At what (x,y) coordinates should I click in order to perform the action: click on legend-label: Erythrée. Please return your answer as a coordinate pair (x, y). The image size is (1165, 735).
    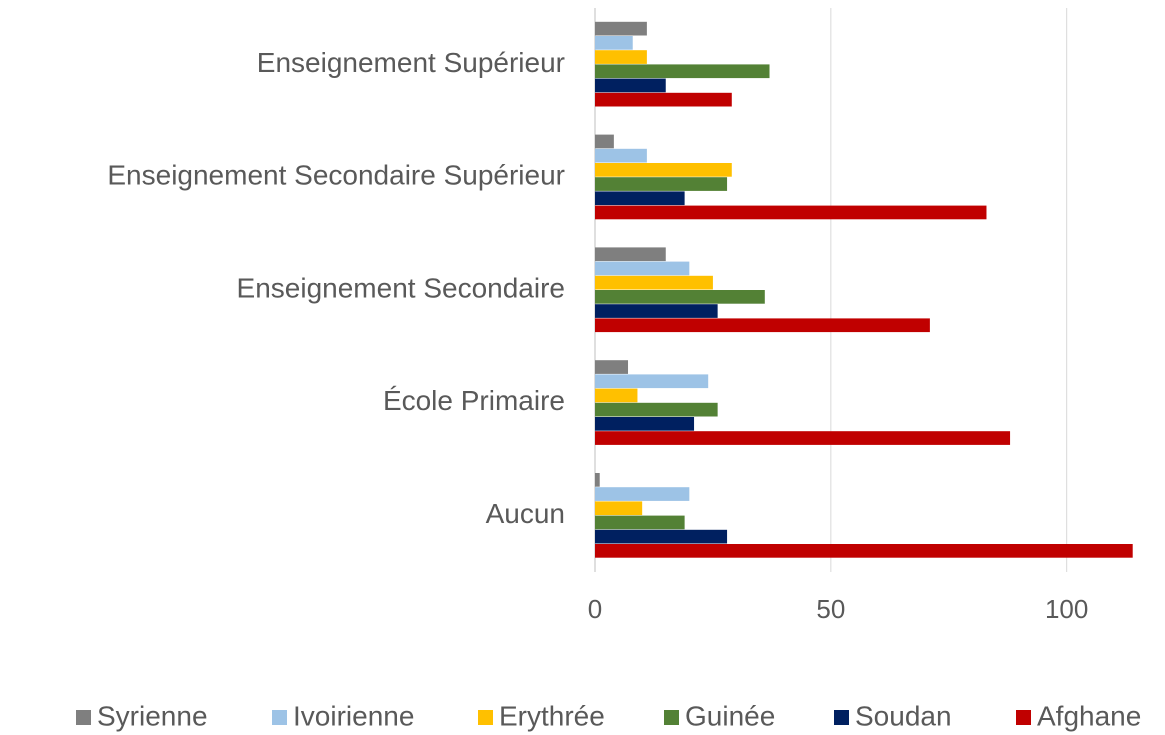
    Looking at the image, I should click on (552, 715).